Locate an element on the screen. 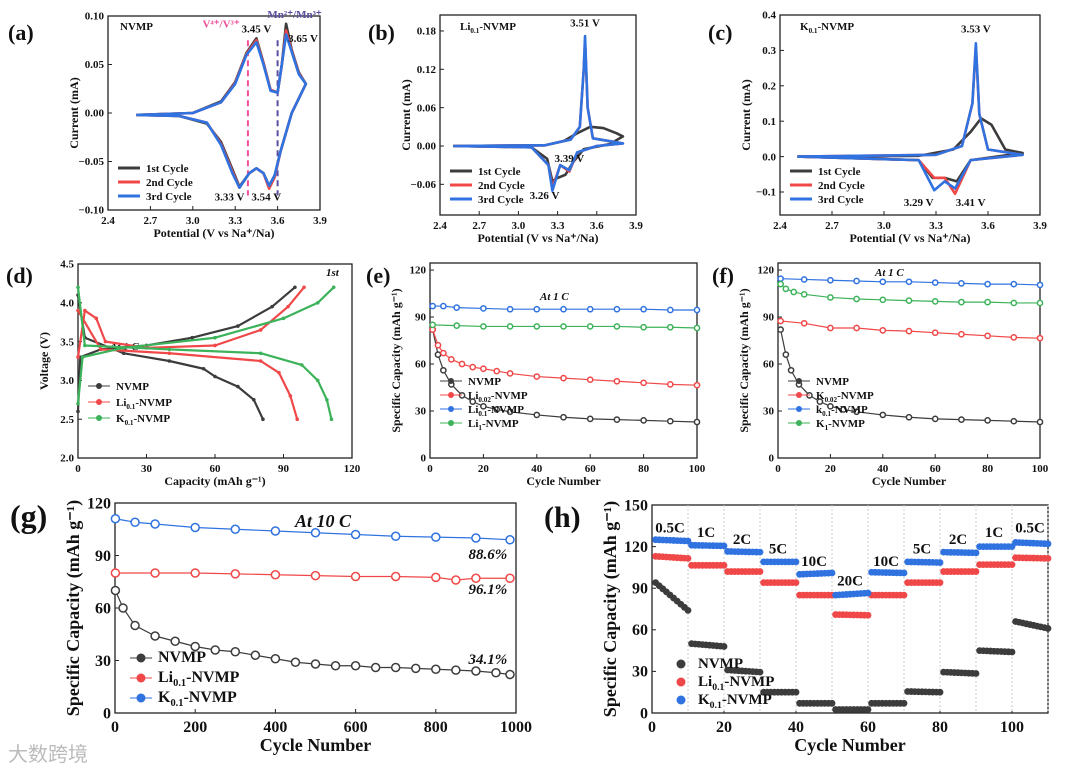  series-line-blue is located at coordinates (222, 111).